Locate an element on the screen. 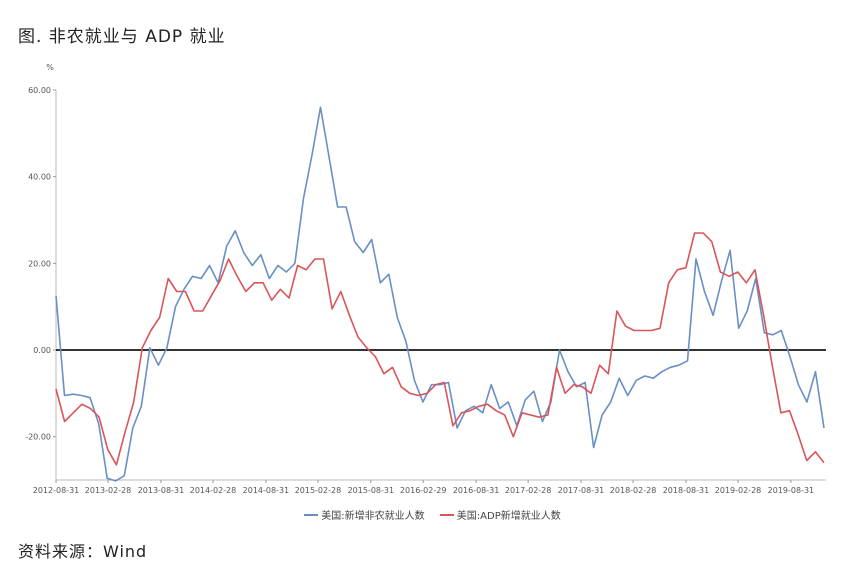  legend-swatch-adp is located at coordinates (446, 514).